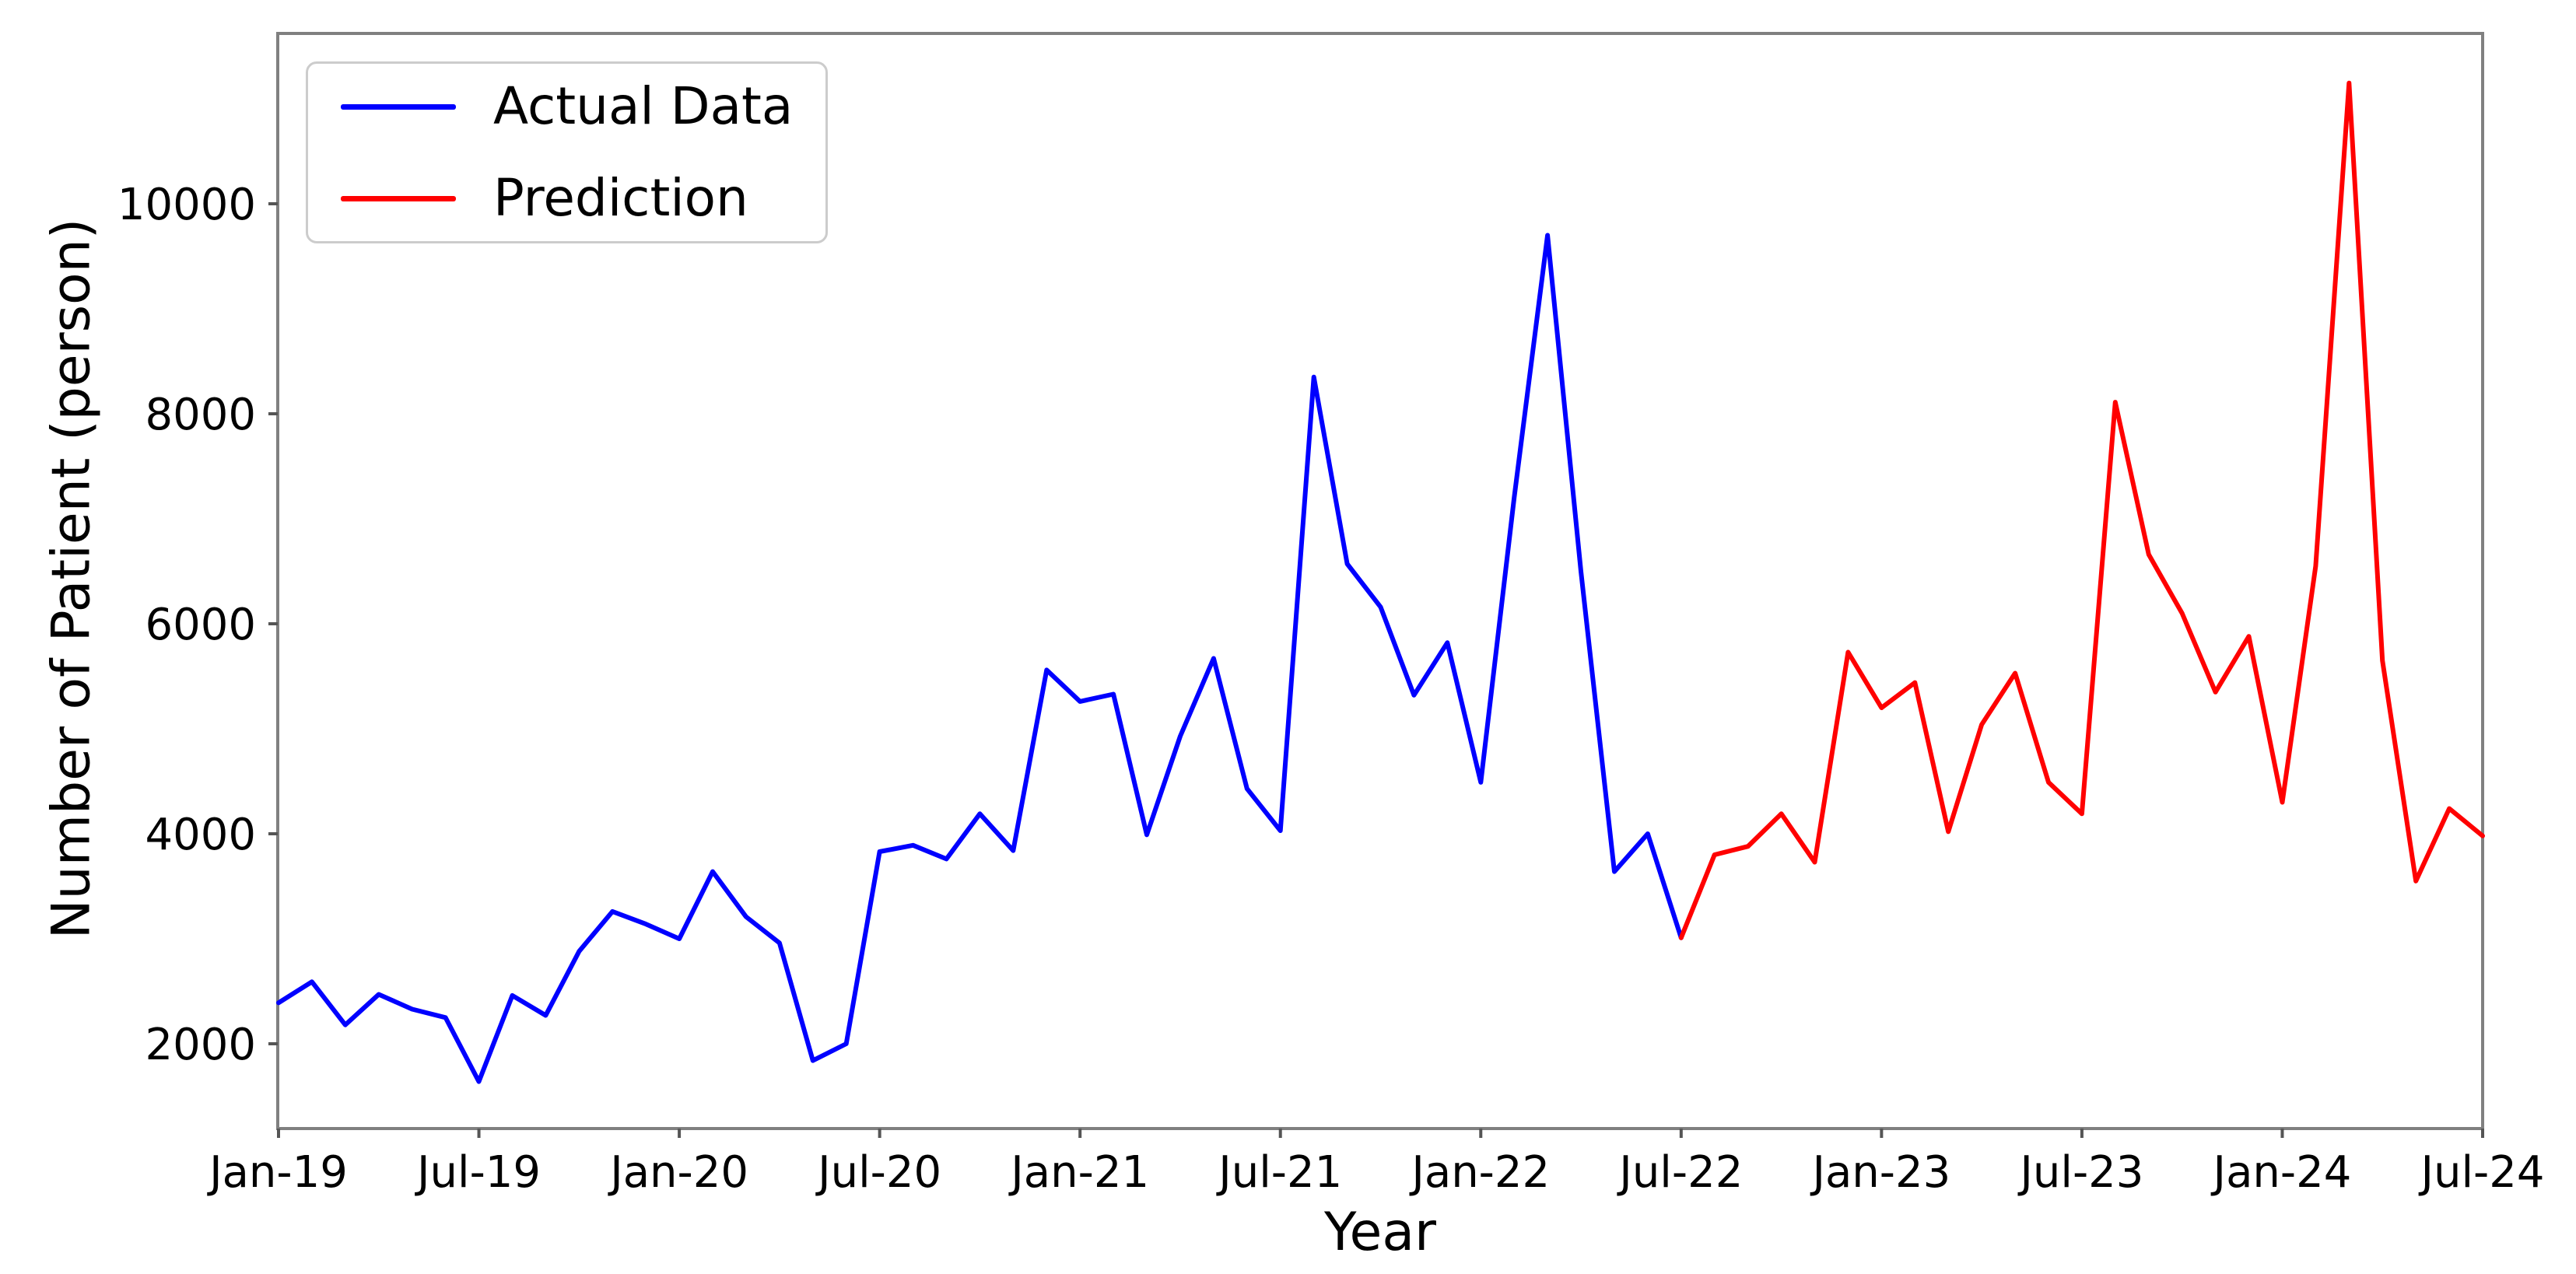 This screenshot has height=1274, width=2576. I want to click on y-tick-label: 4000, so click(201, 835).